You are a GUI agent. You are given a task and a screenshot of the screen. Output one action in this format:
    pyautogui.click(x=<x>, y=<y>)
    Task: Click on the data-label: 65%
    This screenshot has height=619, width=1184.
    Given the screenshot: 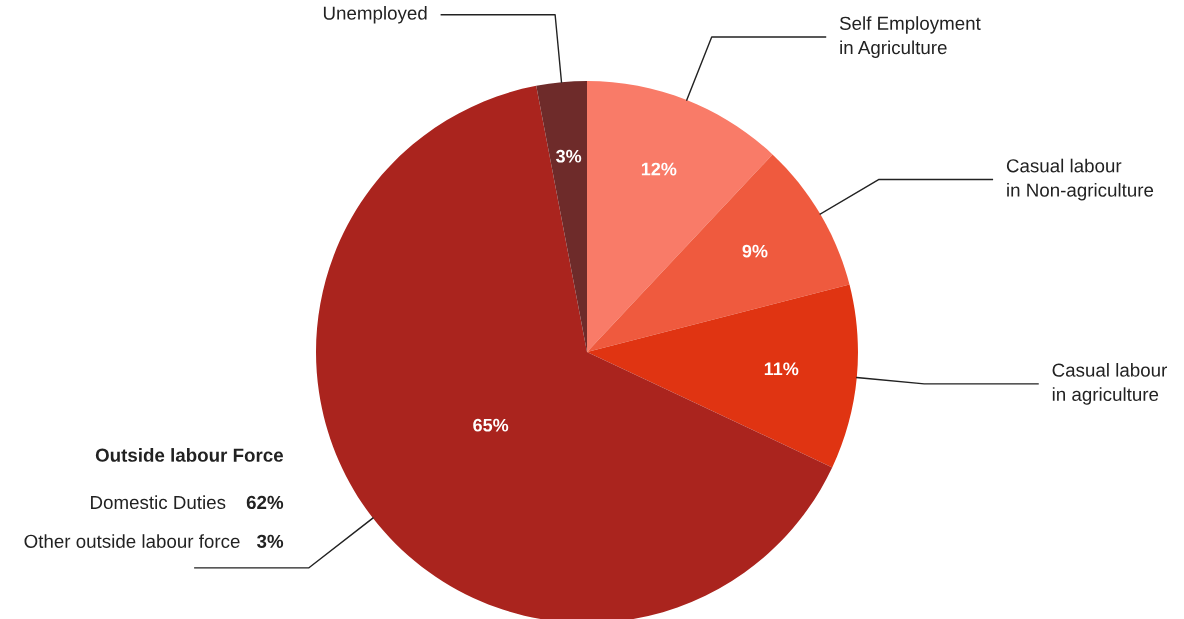 What is the action you would take?
    pyautogui.click(x=491, y=425)
    